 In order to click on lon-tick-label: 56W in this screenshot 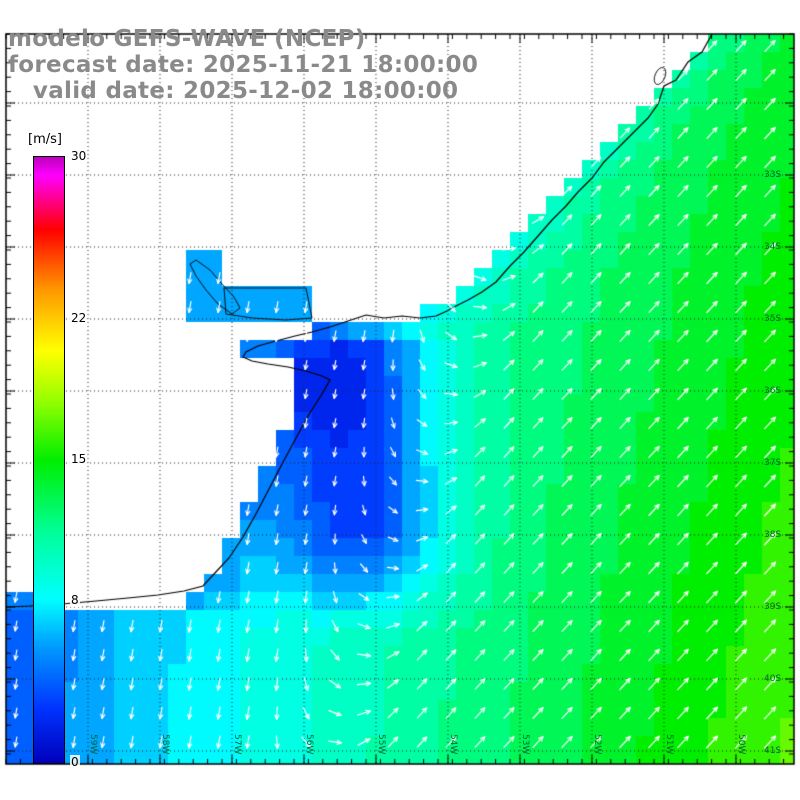, I will do `click(309, 744)`.